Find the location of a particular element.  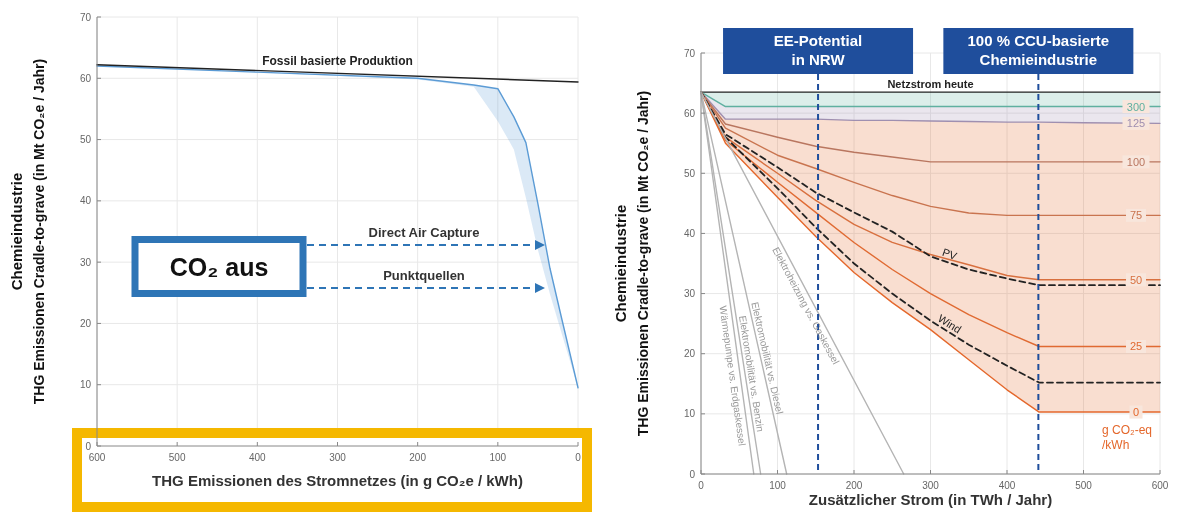

series-label: 75 is located at coordinates (1136, 215).